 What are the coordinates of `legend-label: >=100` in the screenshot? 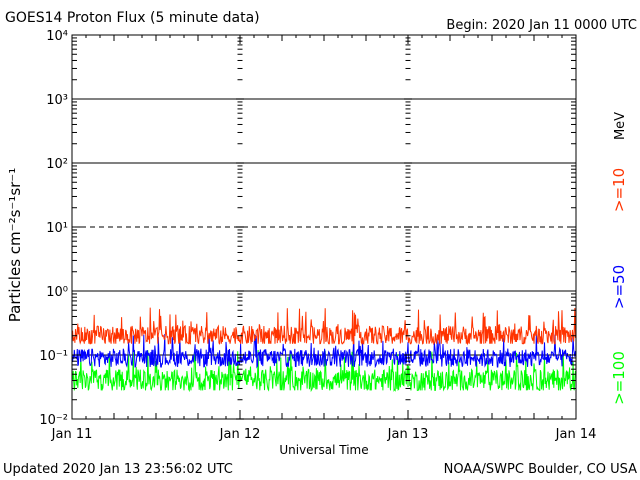 It's located at (619, 378).